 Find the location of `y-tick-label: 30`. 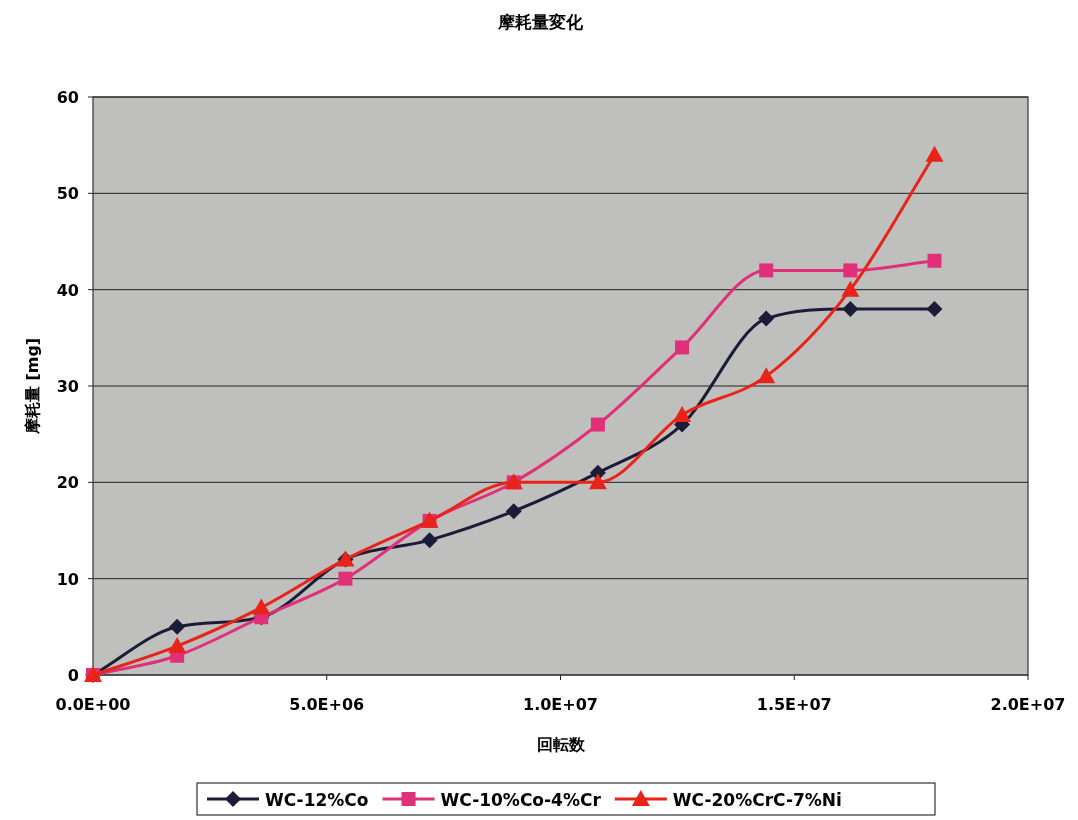

y-tick-label: 30 is located at coordinates (67, 386).